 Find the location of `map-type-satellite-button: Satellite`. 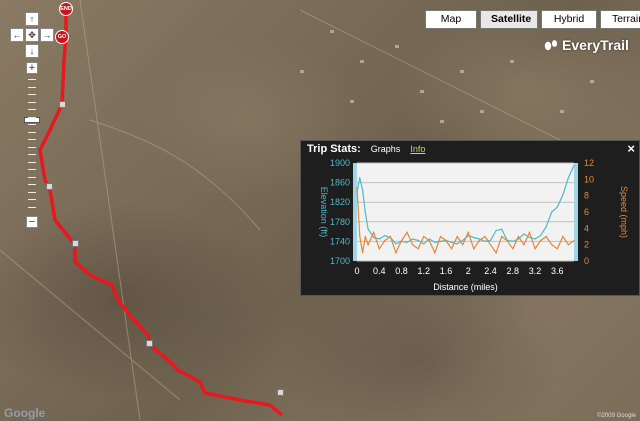

map-type-satellite-button: Satellite is located at coordinates (509, 19).